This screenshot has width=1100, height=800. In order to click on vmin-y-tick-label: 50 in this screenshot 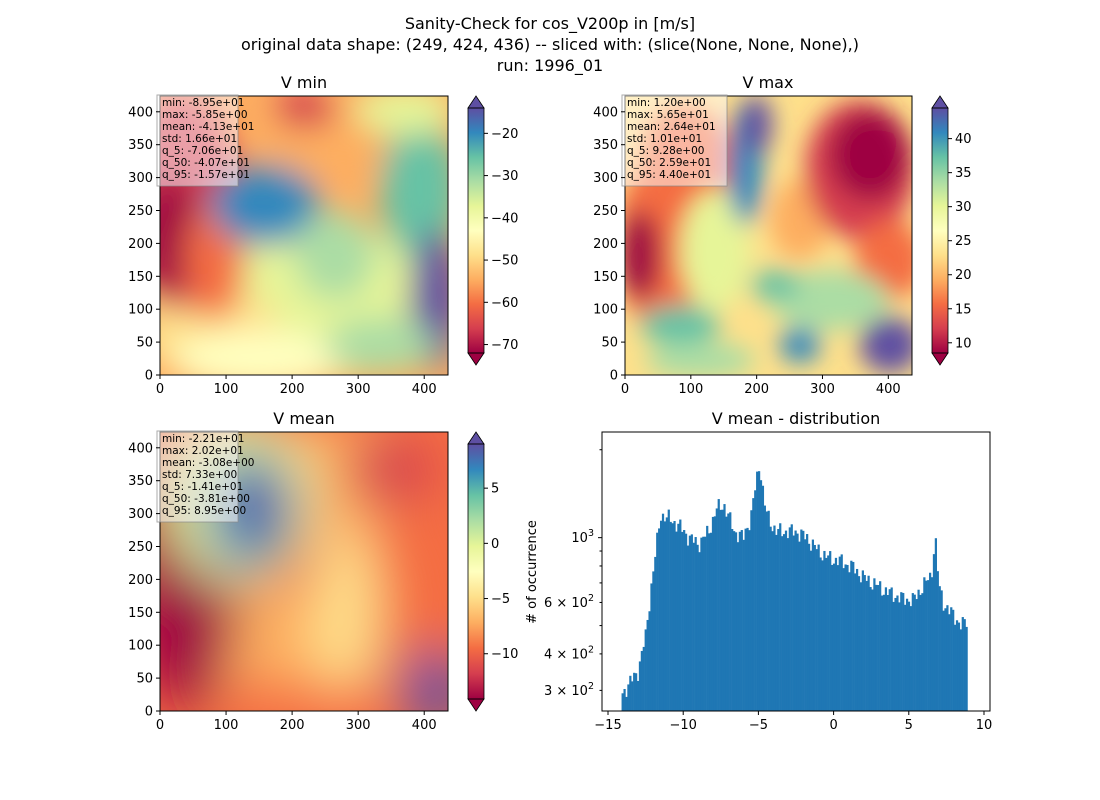, I will do `click(144, 343)`.